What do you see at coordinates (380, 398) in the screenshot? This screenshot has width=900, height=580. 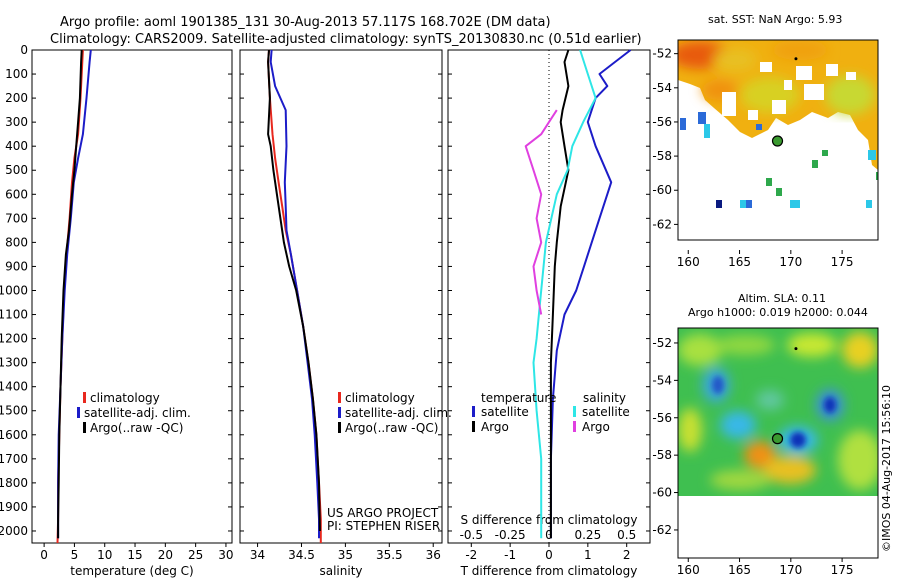 I see `legend-label-climatology: climatology` at bounding box center [380, 398].